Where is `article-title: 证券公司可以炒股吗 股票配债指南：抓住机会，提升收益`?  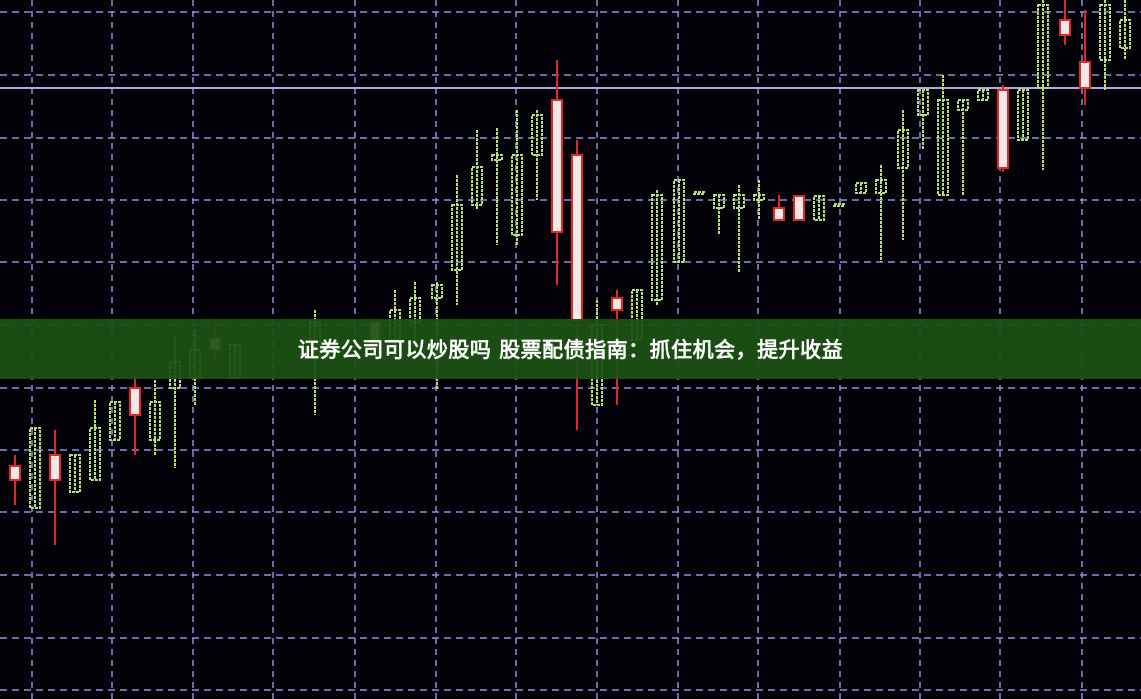
article-title: 证券公司可以炒股吗 股票配债指南：抓住机会，提升收益 is located at coordinates (570, 350).